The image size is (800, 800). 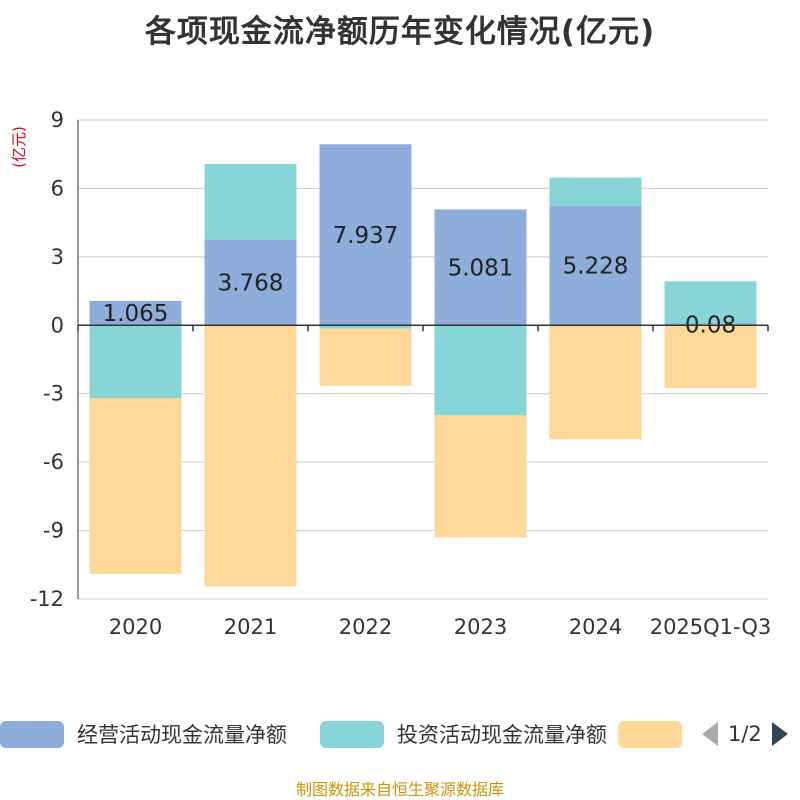 I want to click on y-tick-label: -12, so click(x=47, y=599).